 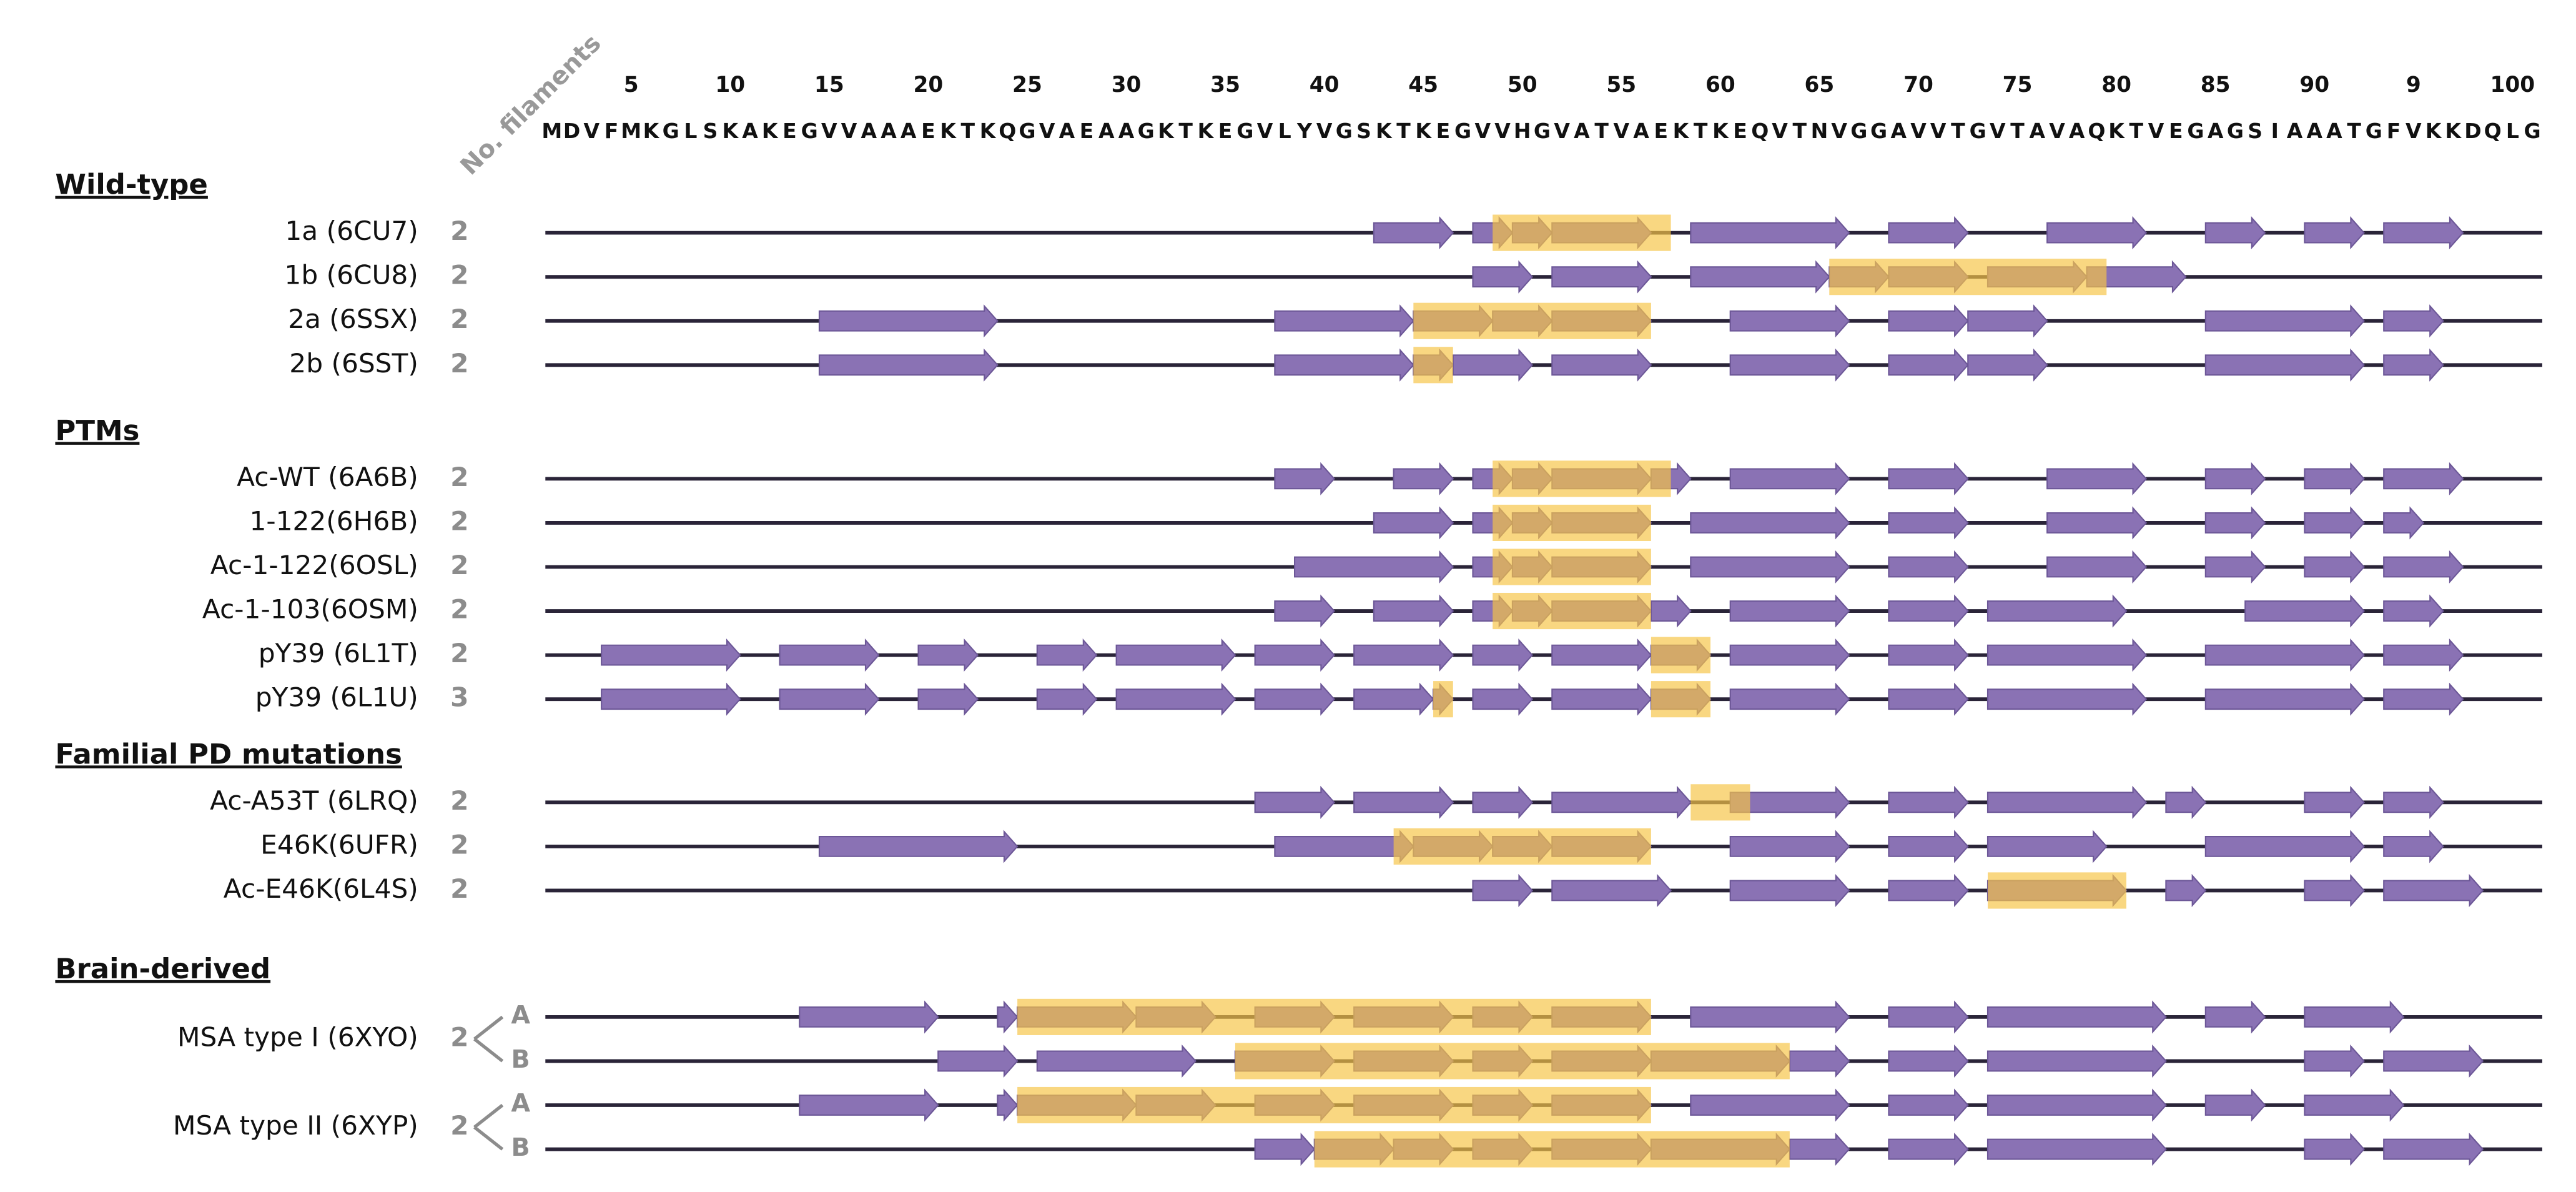 What do you see at coordinates (1027, 84) in the screenshot?
I see `residue-tick: 25` at bounding box center [1027, 84].